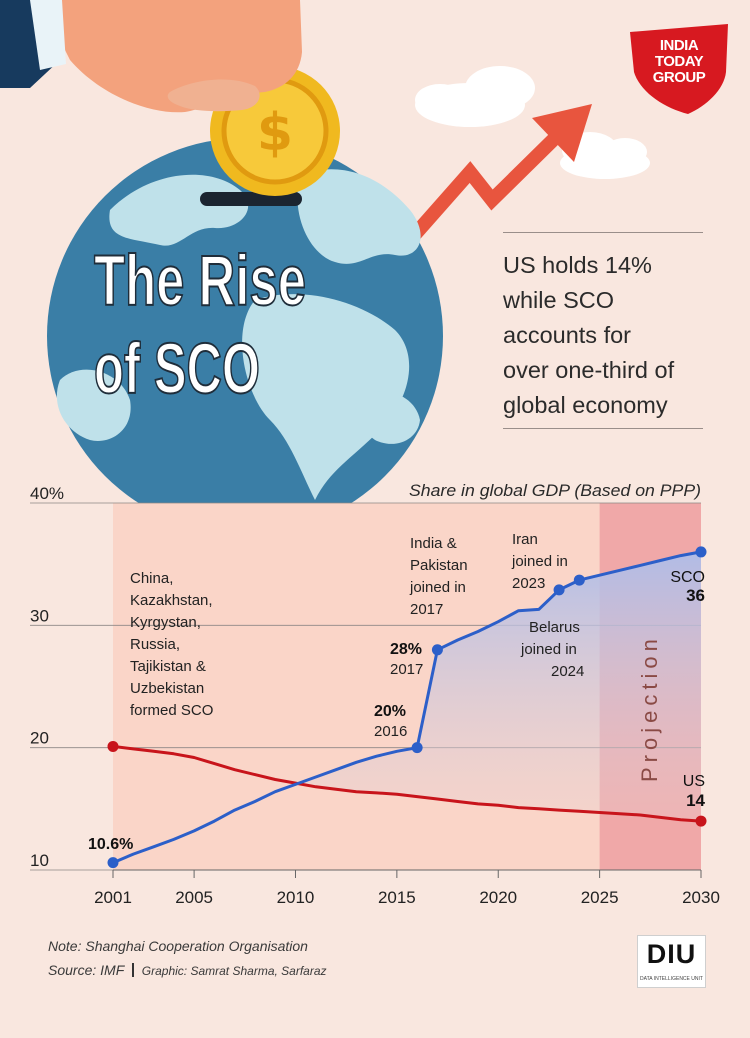 Image resolution: width=750 pixels, height=1038 pixels. Describe the element at coordinates (390, 731) in the screenshot. I see `data-label-year: 2016` at that location.